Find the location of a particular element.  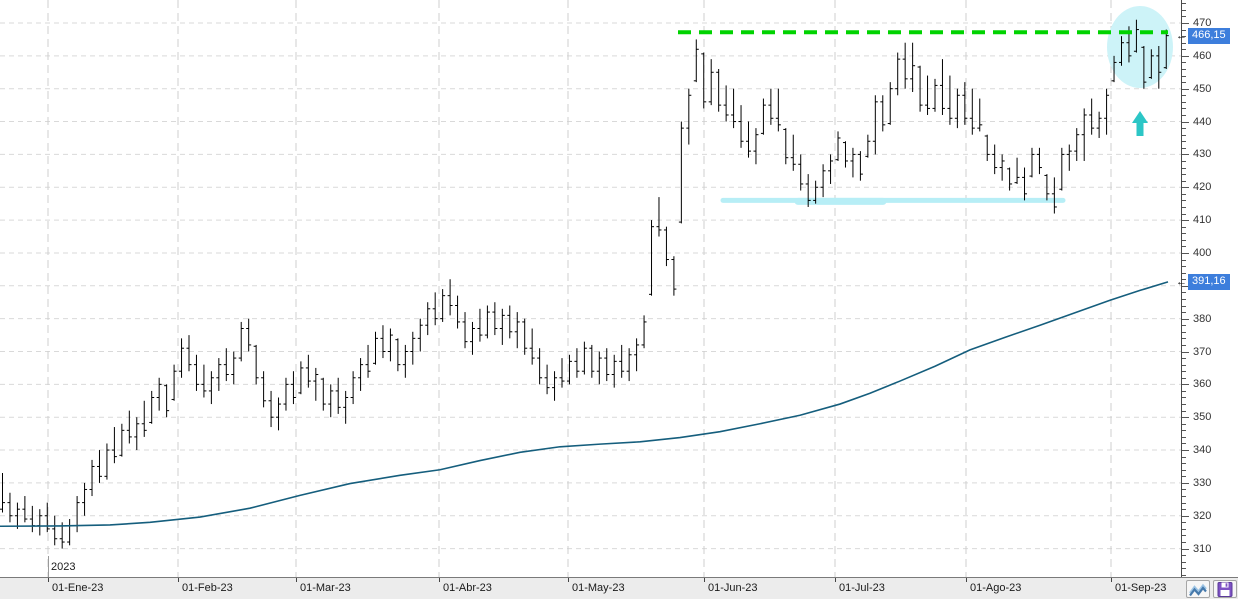

highlight-ellipse-annotation is located at coordinates (1140, 47).